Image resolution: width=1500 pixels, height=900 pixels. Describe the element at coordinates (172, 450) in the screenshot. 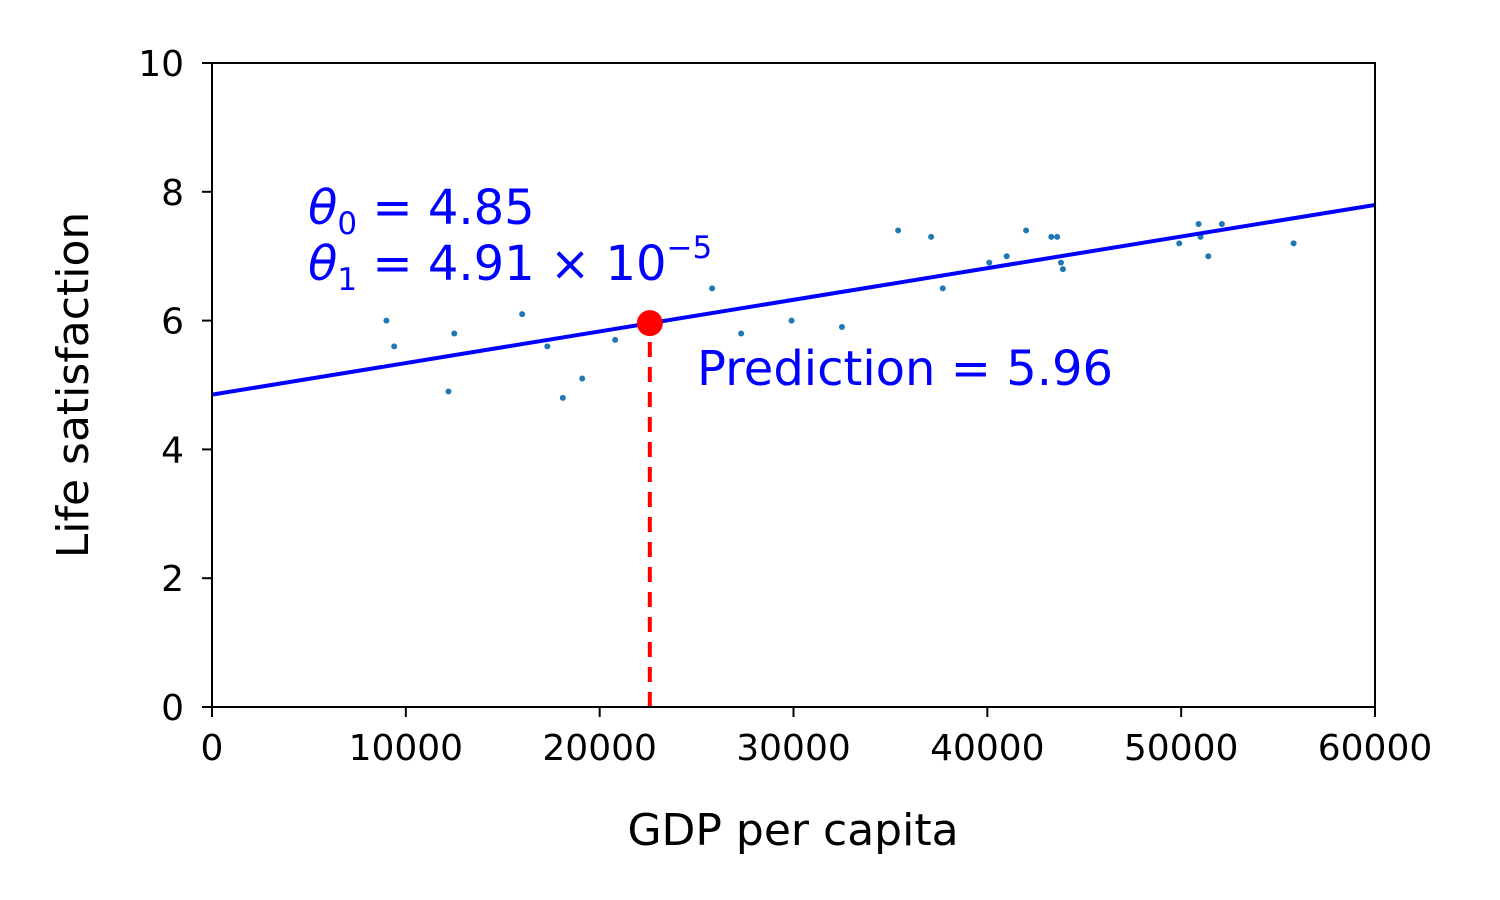

I see `y-tick-label: 4` at that location.